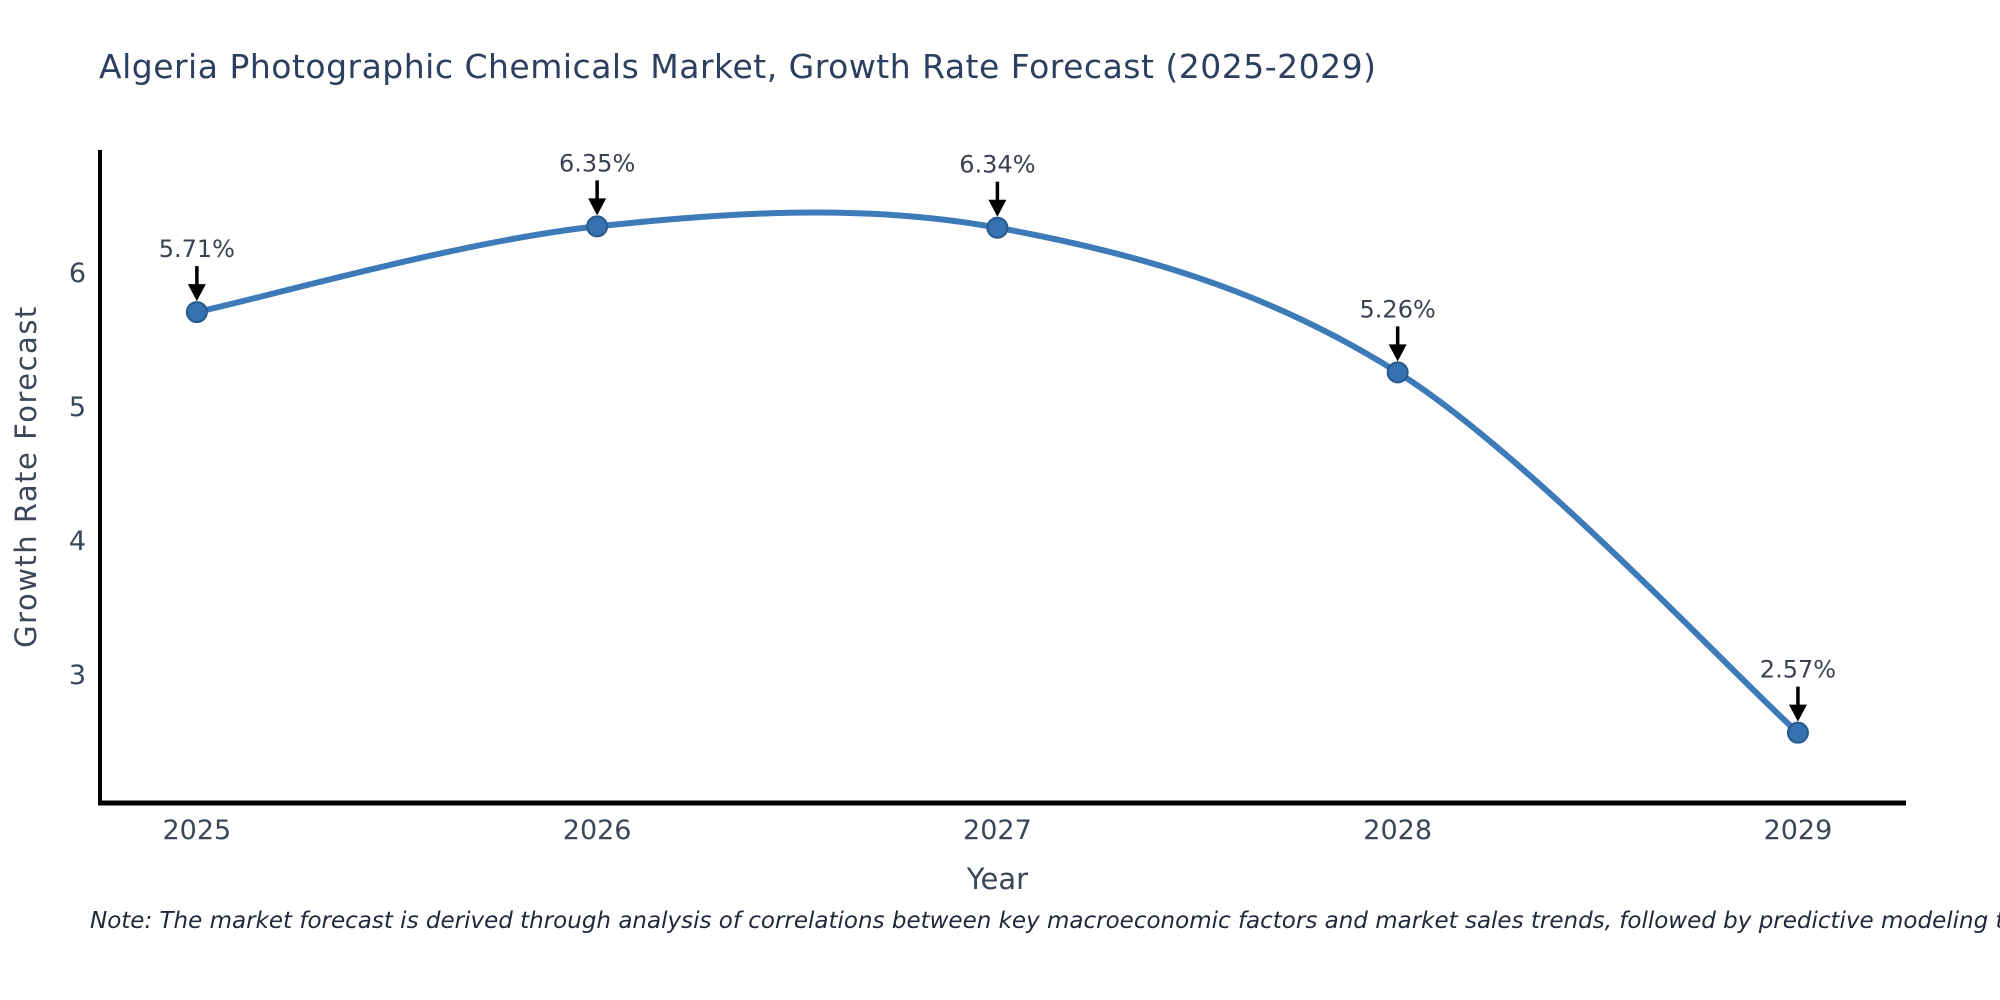 The height and width of the screenshot is (1000, 2000). I want to click on data-point-label: 5.71%, so click(197, 249).